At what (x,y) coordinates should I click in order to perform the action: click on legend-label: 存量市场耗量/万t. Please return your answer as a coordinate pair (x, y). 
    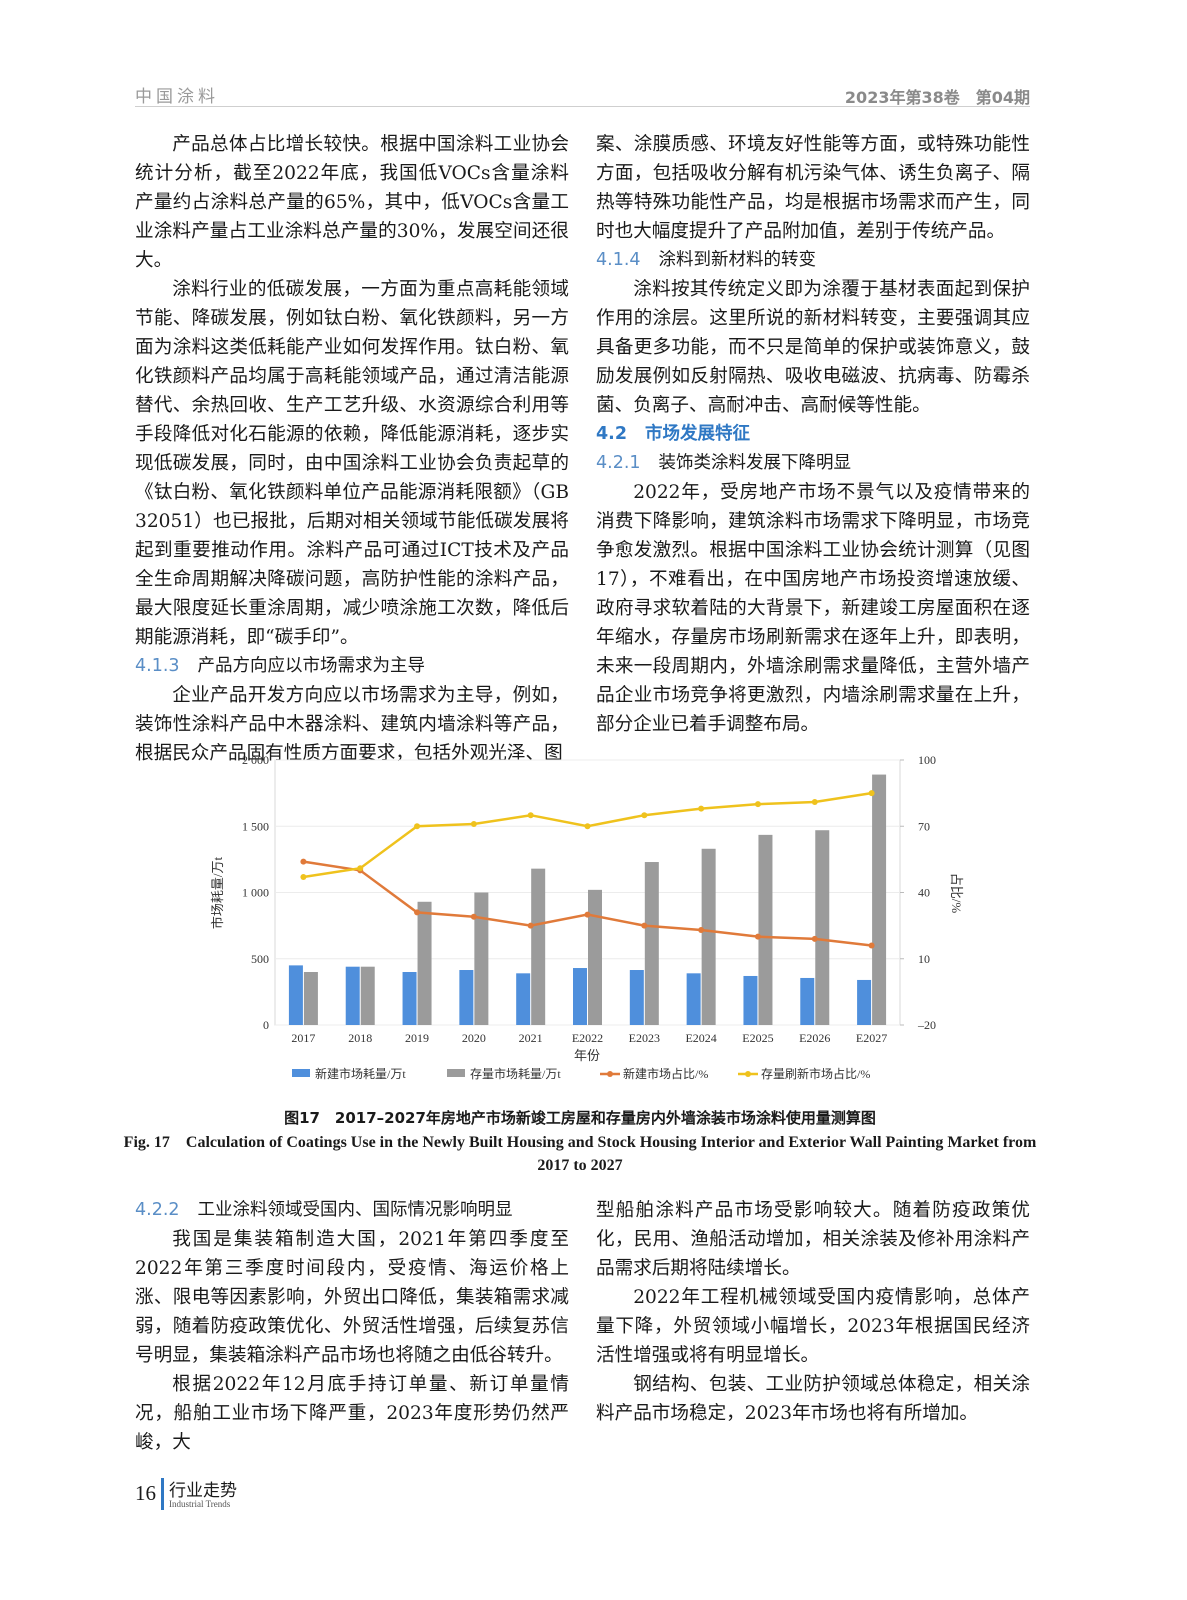
    Looking at the image, I should click on (515, 1073).